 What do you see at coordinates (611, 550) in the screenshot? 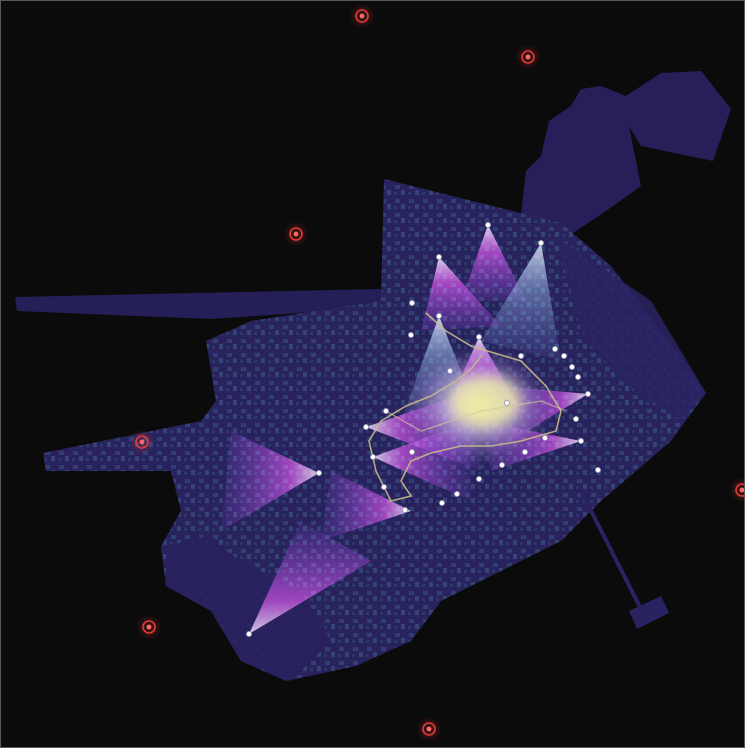
I see `footprint-tail-line` at bounding box center [611, 550].